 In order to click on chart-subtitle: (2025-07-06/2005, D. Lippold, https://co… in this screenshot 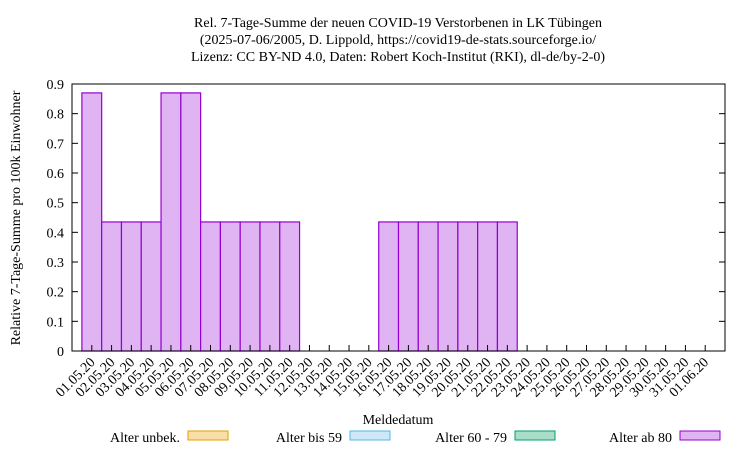, I will do `click(398, 40)`.